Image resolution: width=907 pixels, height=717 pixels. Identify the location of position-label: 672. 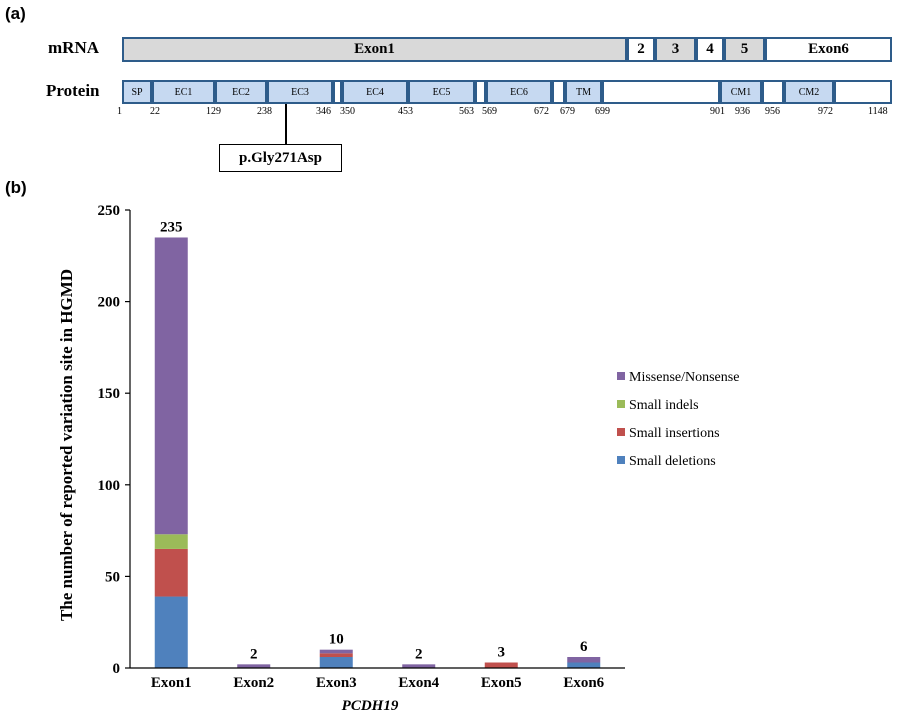
(541, 111).